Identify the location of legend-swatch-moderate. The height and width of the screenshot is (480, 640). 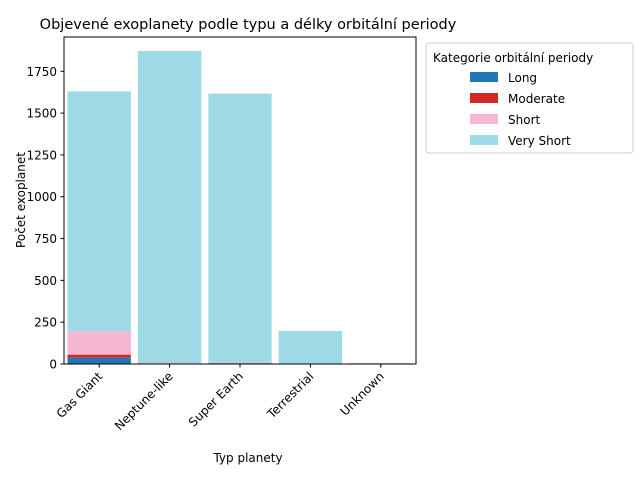
(484, 98).